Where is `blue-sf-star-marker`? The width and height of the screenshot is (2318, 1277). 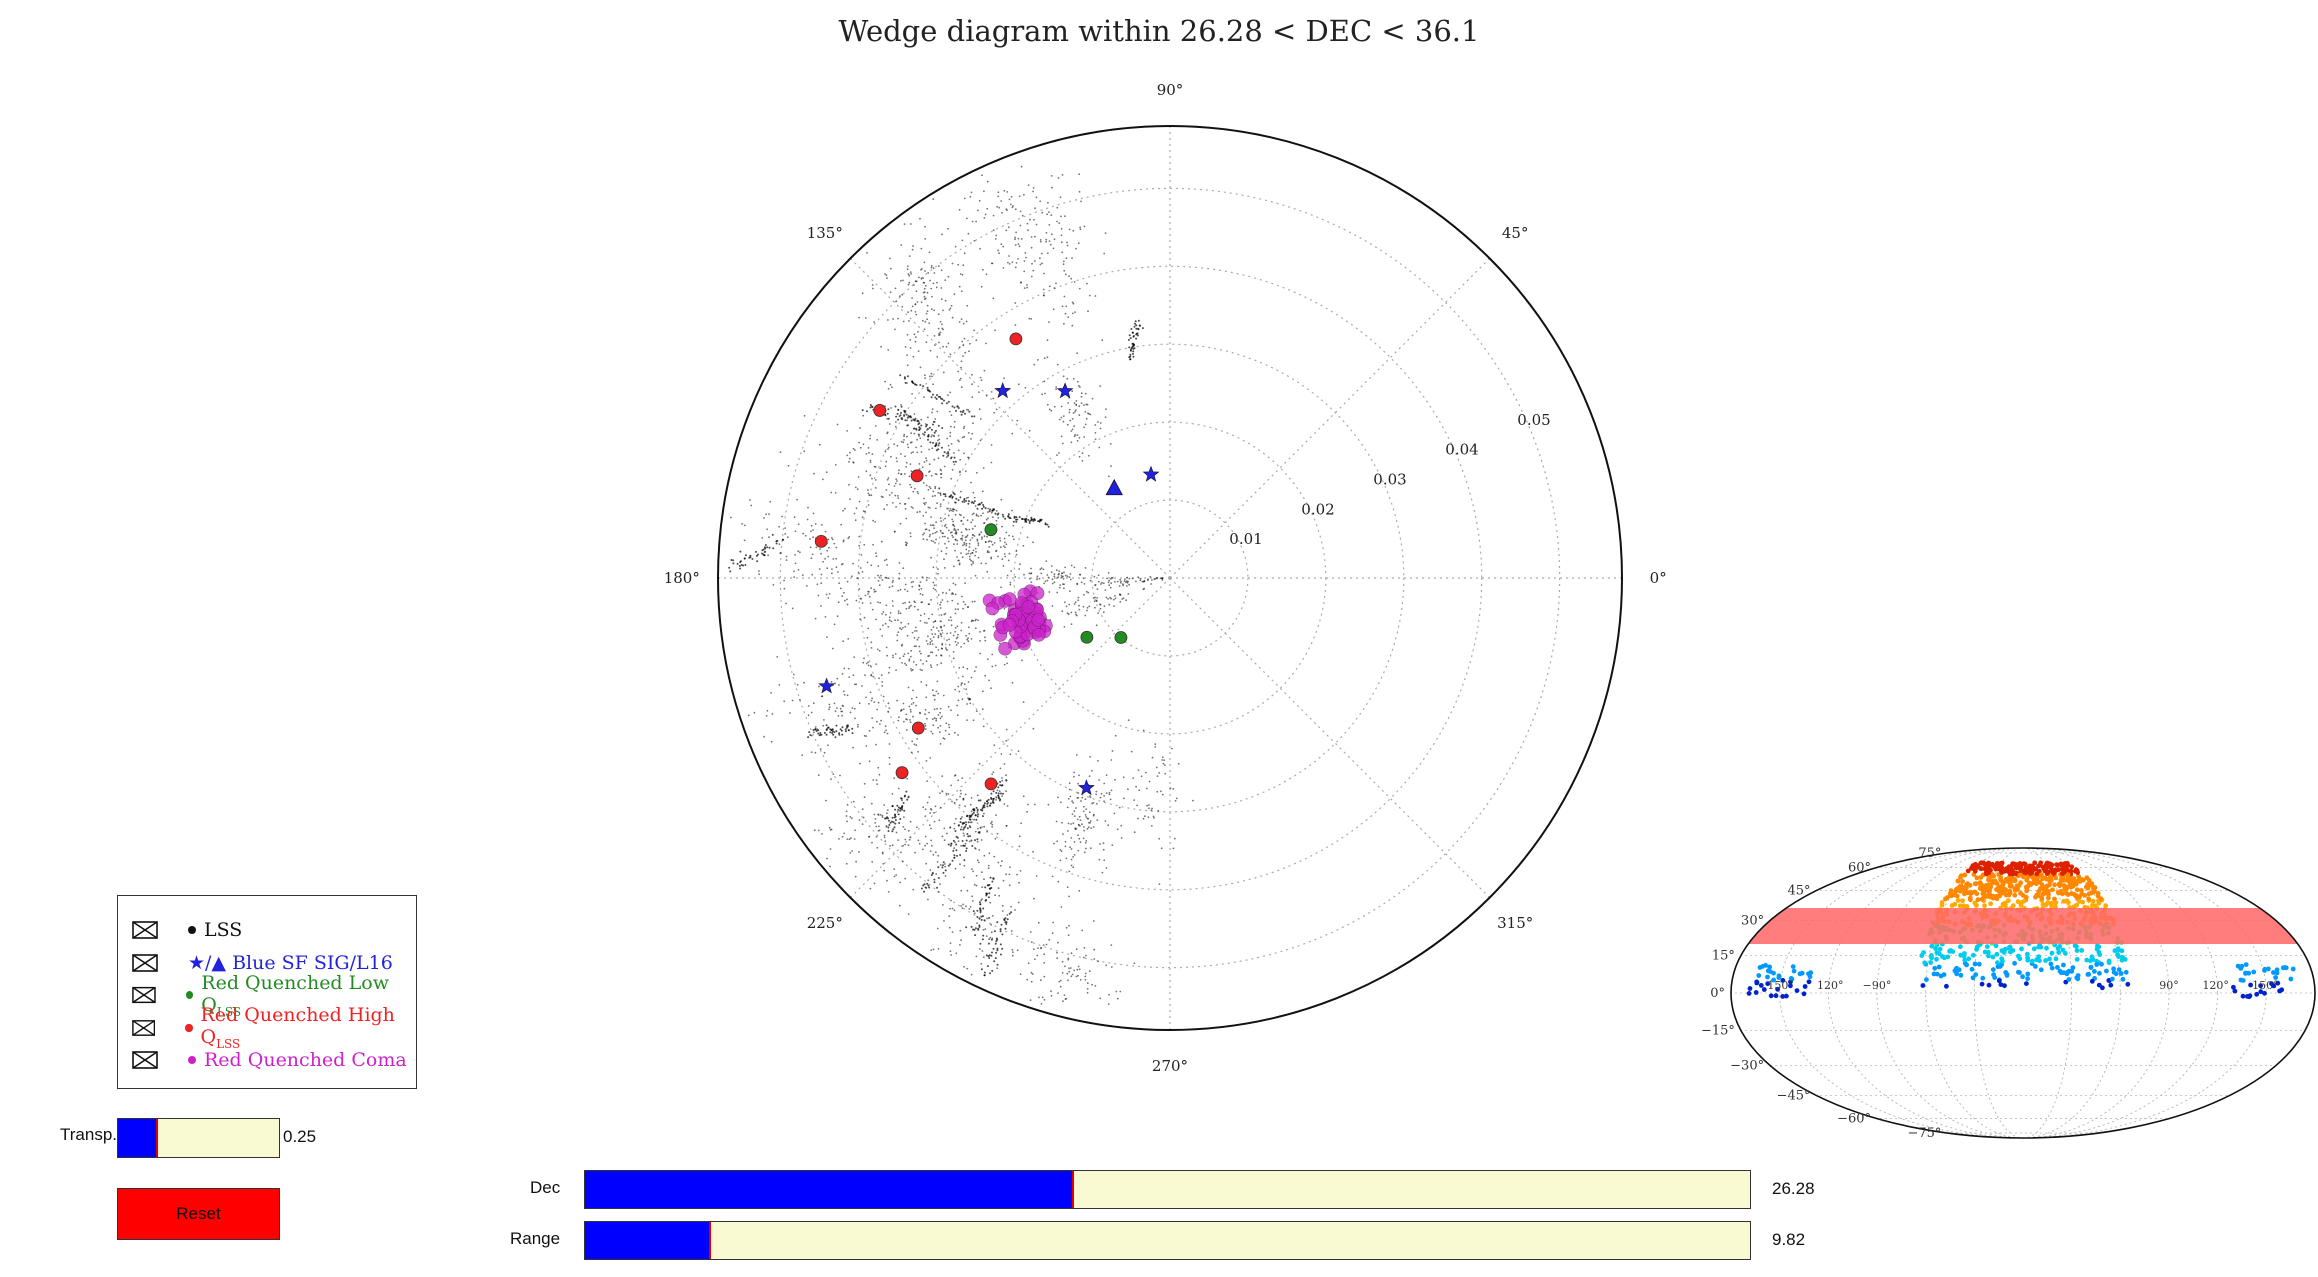
blue-sf-star-marker is located at coordinates (1065, 390).